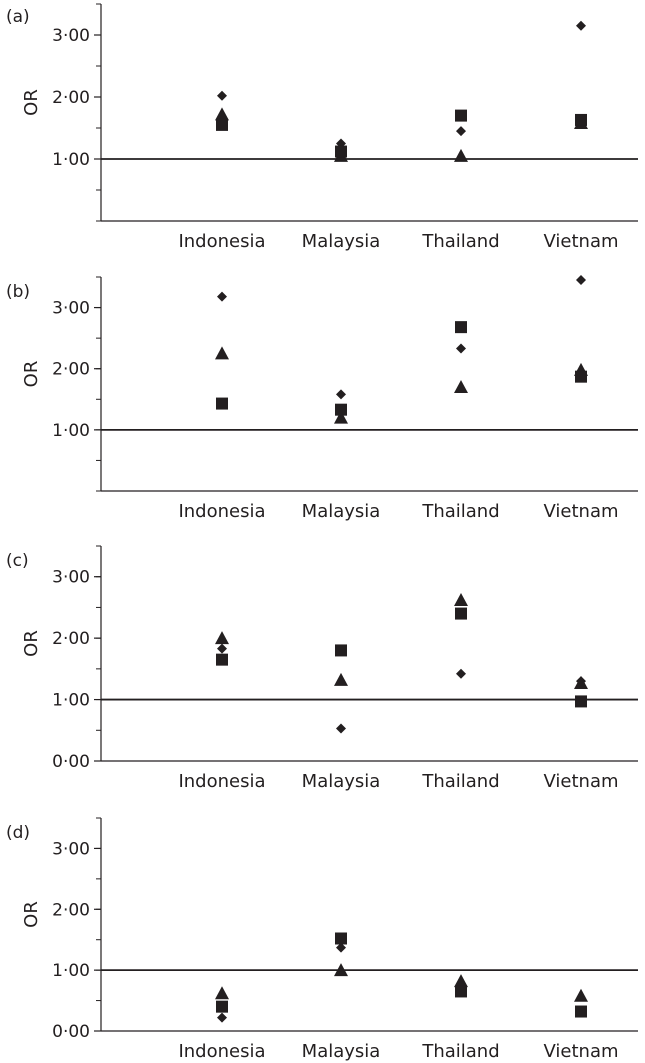 The height and width of the screenshot is (1063, 645). What do you see at coordinates (18, 17) in the screenshot?
I see `panel-label: (a)` at bounding box center [18, 17].